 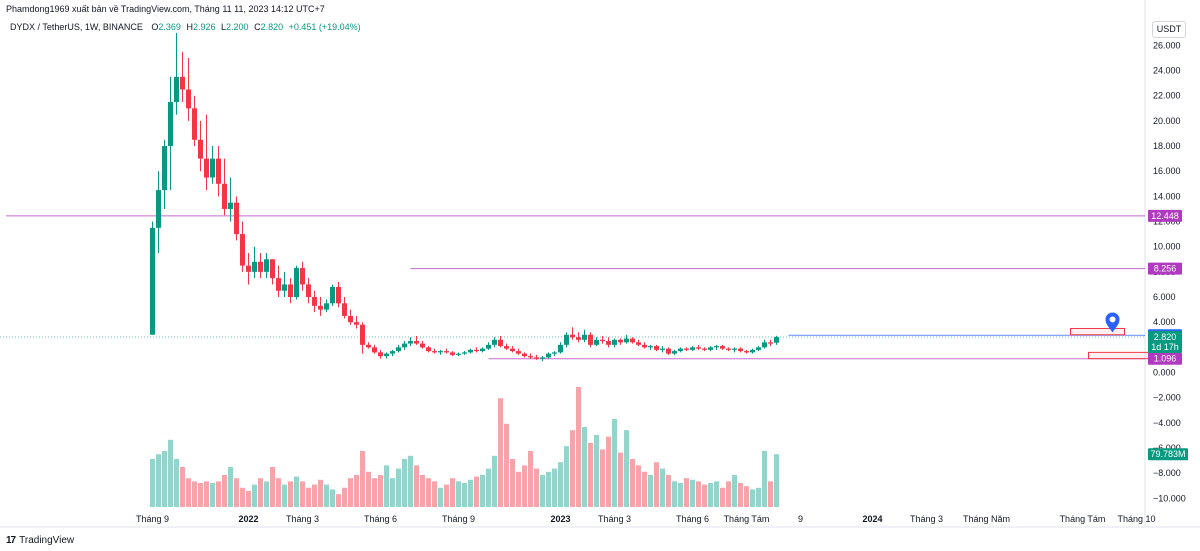 I want to click on y-tick-label: 16.000, so click(x=1167, y=171).